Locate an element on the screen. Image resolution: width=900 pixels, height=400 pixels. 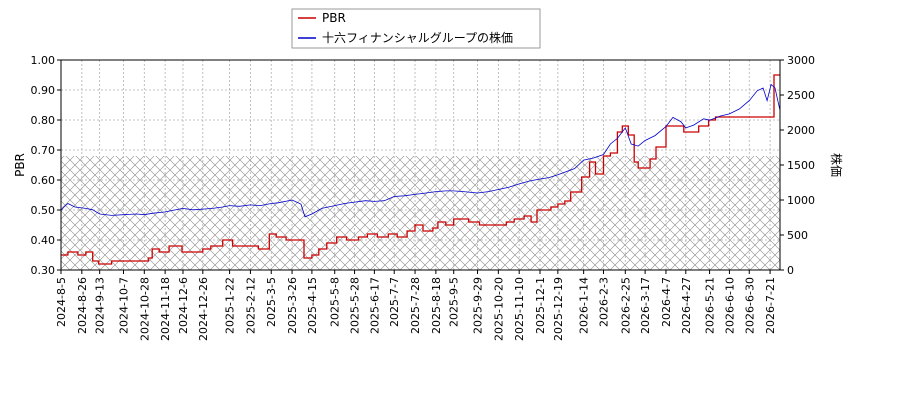
legend-box is located at coordinates (416, 28).